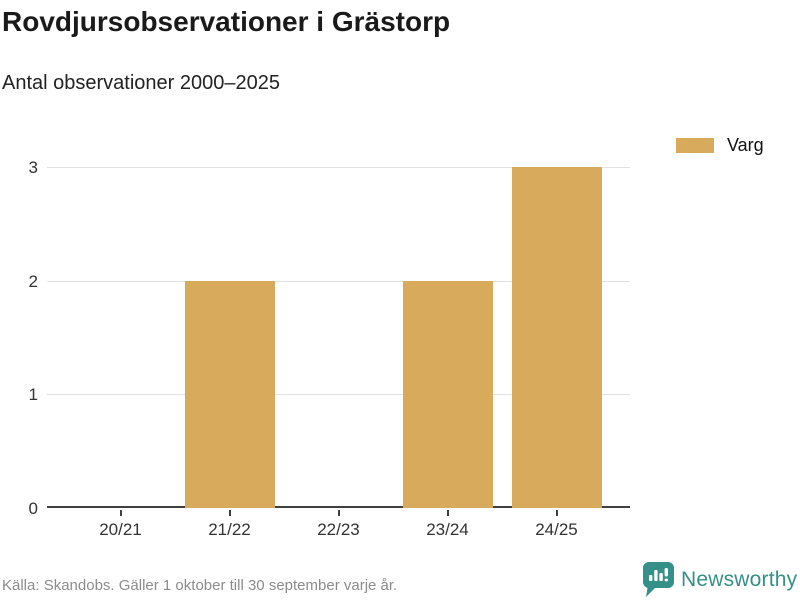 Image resolution: width=800 pixels, height=600 pixels. I want to click on x-tick-20/21, so click(120, 513).